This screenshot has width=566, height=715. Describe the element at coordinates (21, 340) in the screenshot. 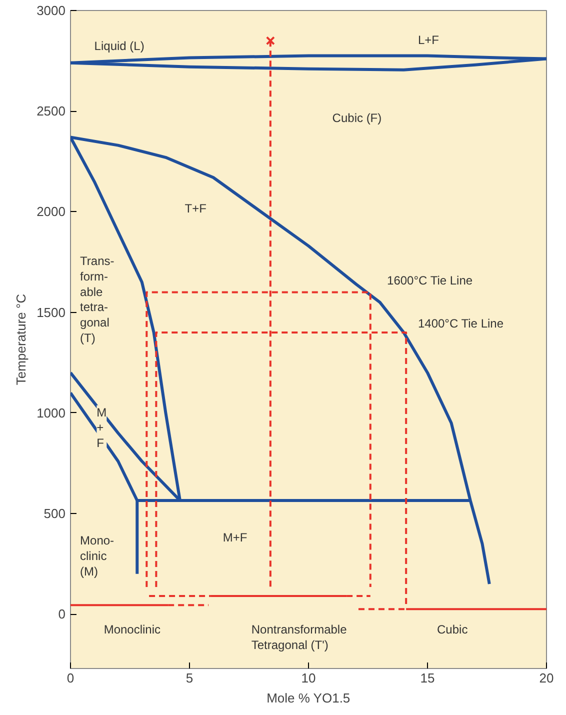

I see `y-axis-title: Temperature °C` at that location.